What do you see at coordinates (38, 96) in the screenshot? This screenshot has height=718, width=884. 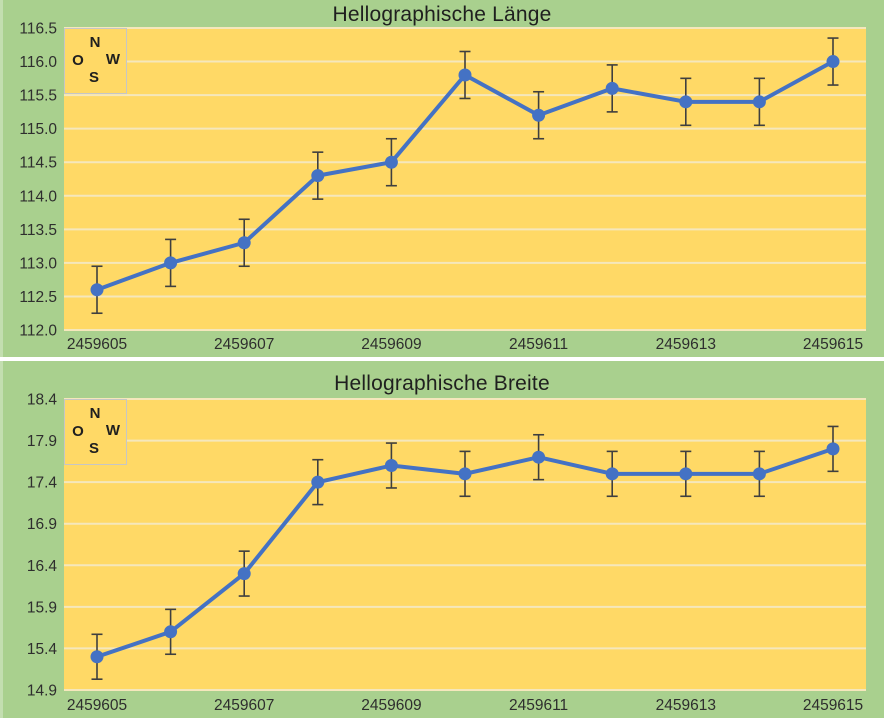 I see `y-tick-label: 115.5` at bounding box center [38, 96].